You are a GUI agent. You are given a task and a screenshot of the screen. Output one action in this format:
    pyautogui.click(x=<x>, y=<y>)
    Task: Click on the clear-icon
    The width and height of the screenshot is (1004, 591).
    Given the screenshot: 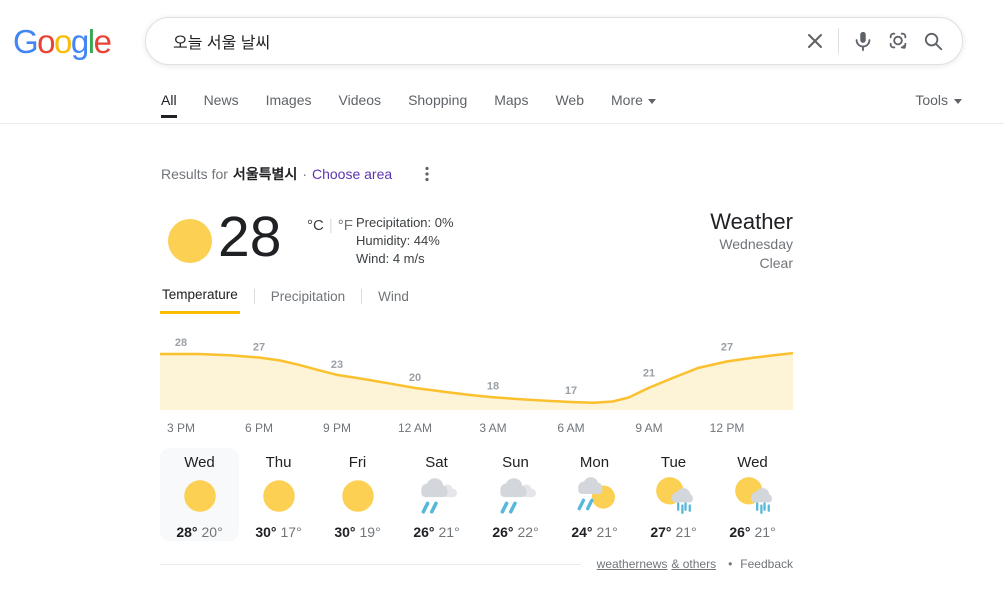 What is the action you would take?
    pyautogui.click(x=815, y=41)
    